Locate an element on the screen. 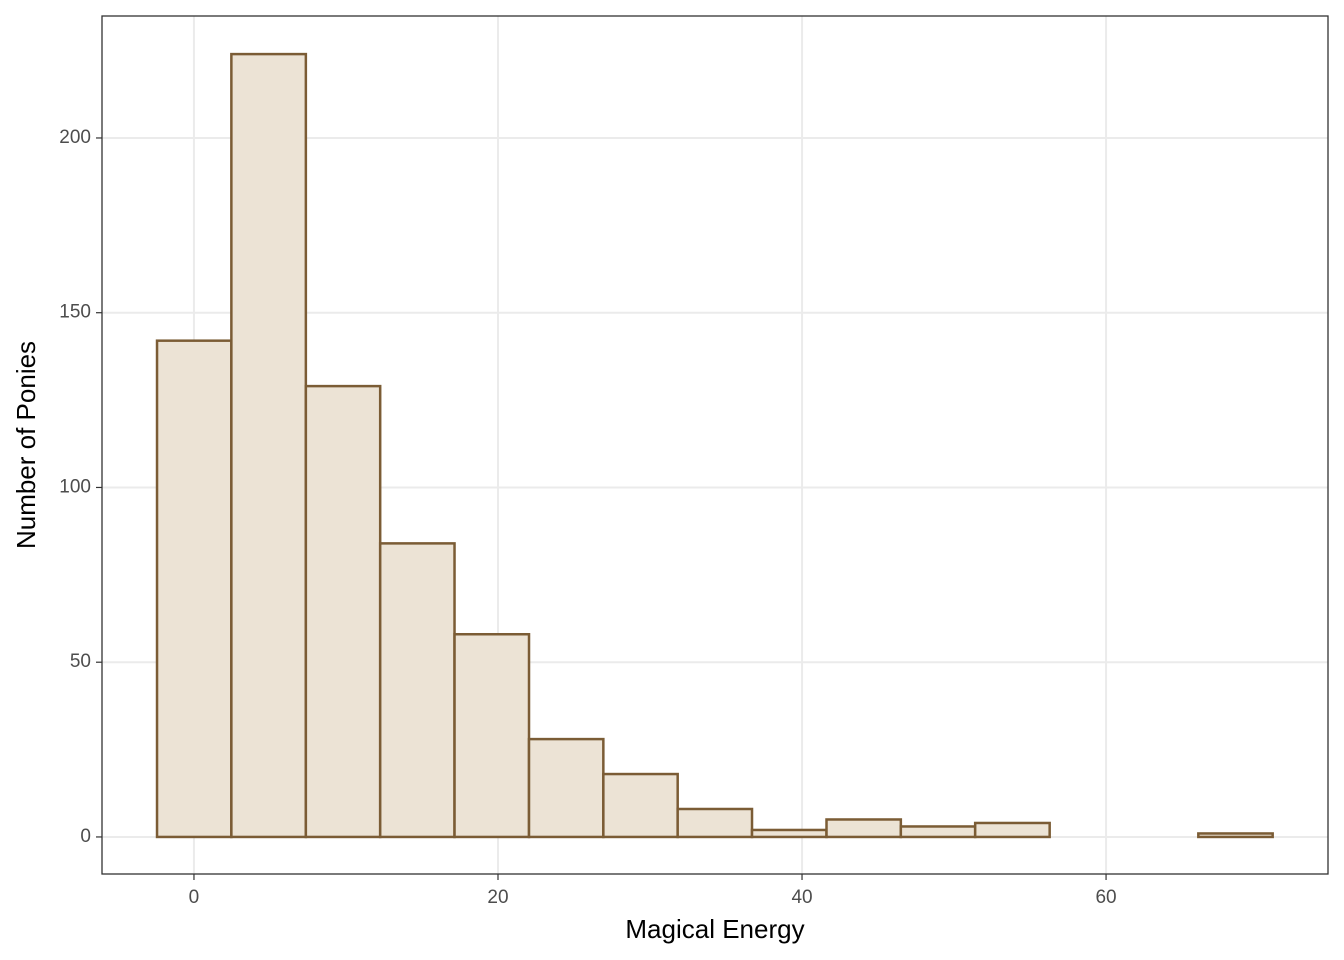 The image size is (1344, 960). x-tick-label: 60 is located at coordinates (1105, 897).